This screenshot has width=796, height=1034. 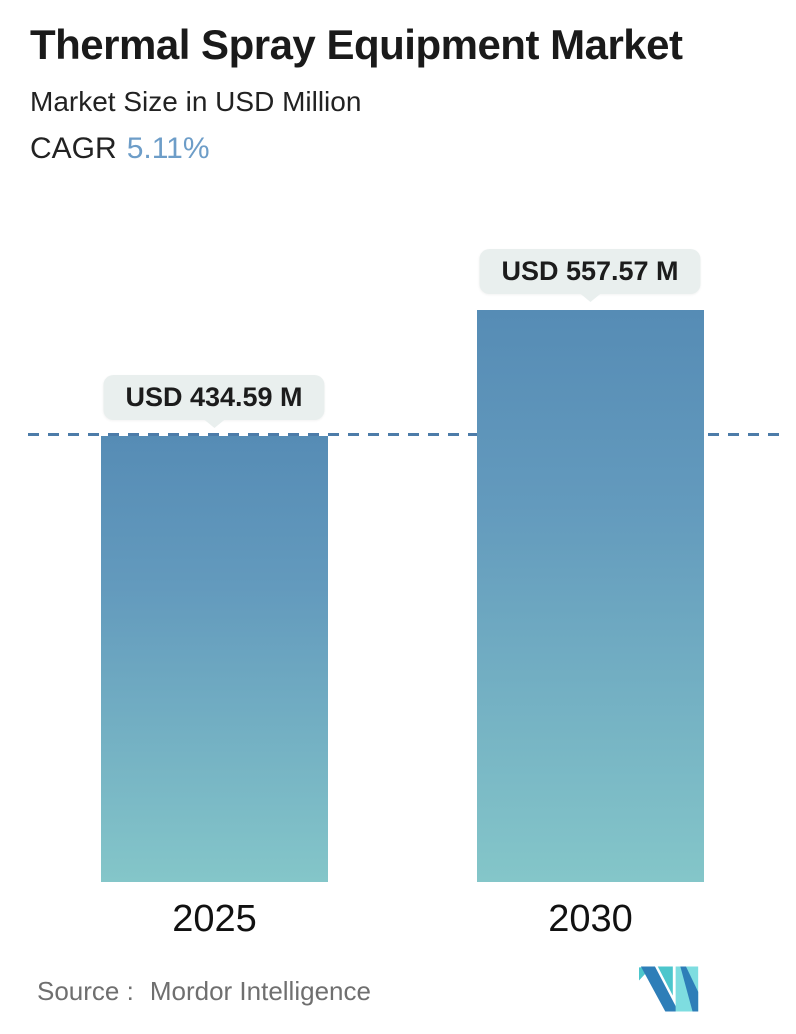 What do you see at coordinates (214, 659) in the screenshot?
I see `bar-2025` at bounding box center [214, 659].